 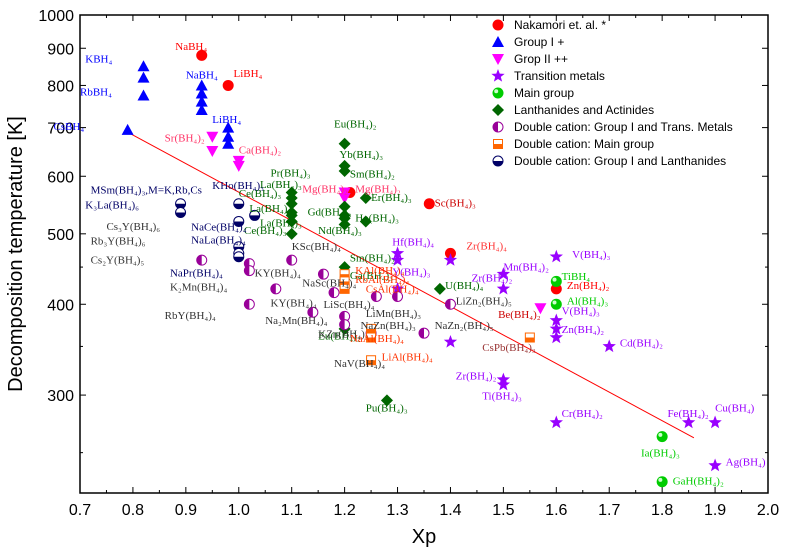 What do you see at coordinates (660, 453) in the screenshot?
I see `point-label: Ia(BH₄)₃` at bounding box center [660, 453].